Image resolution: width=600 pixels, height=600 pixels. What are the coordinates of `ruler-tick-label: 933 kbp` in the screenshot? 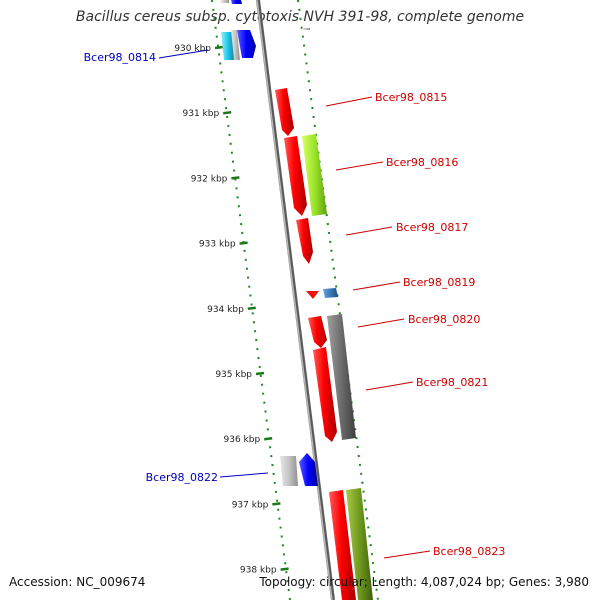 It's located at (217, 245).